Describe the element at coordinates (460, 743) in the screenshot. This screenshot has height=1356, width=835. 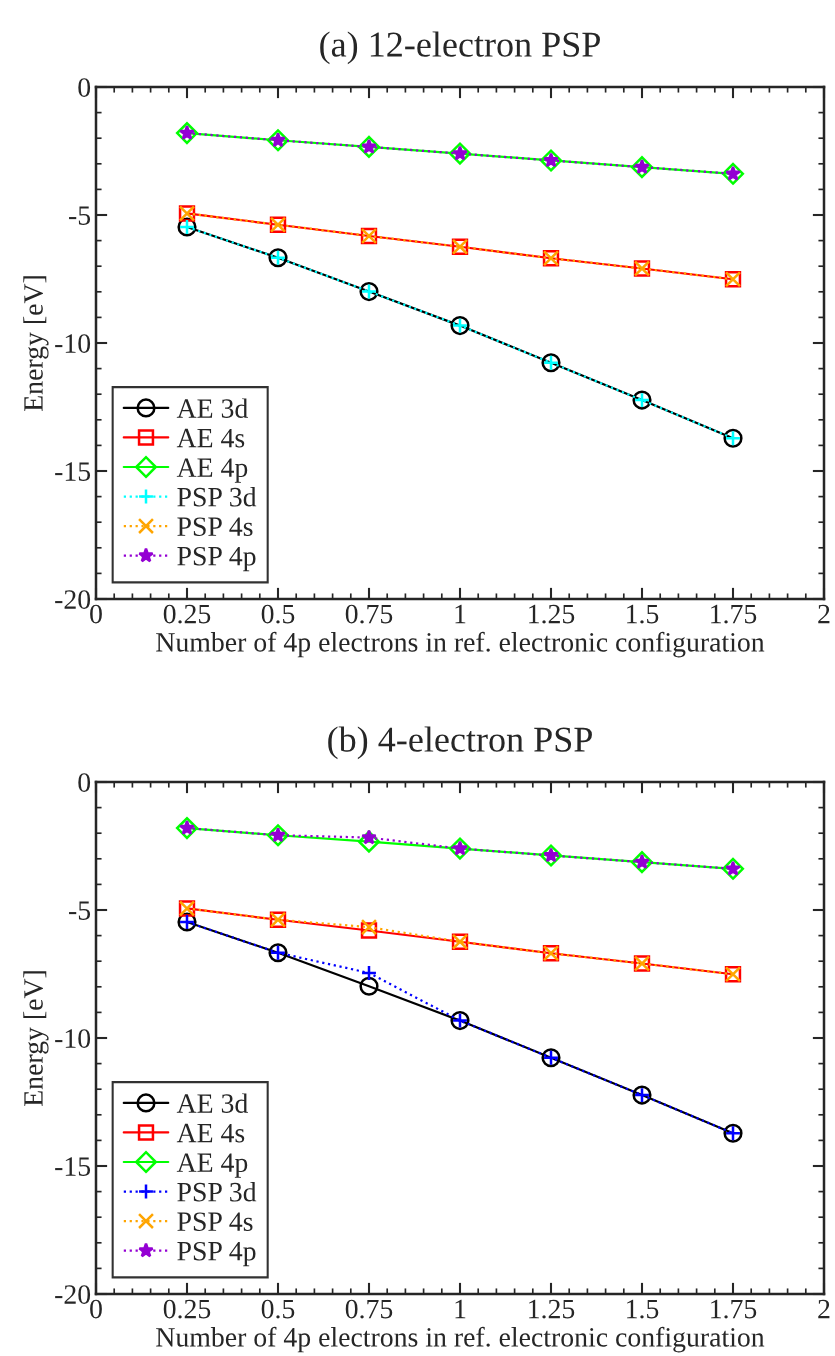
I see `chart-title: (b) 4-electron PSP` at that location.